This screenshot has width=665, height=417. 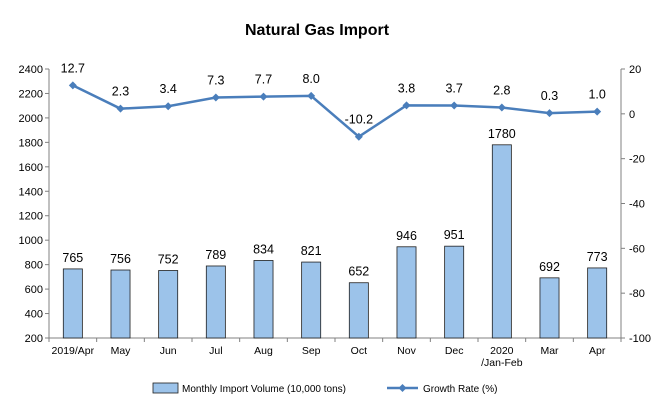 What do you see at coordinates (121, 351) in the screenshot?
I see `x-tick-label: May` at bounding box center [121, 351].